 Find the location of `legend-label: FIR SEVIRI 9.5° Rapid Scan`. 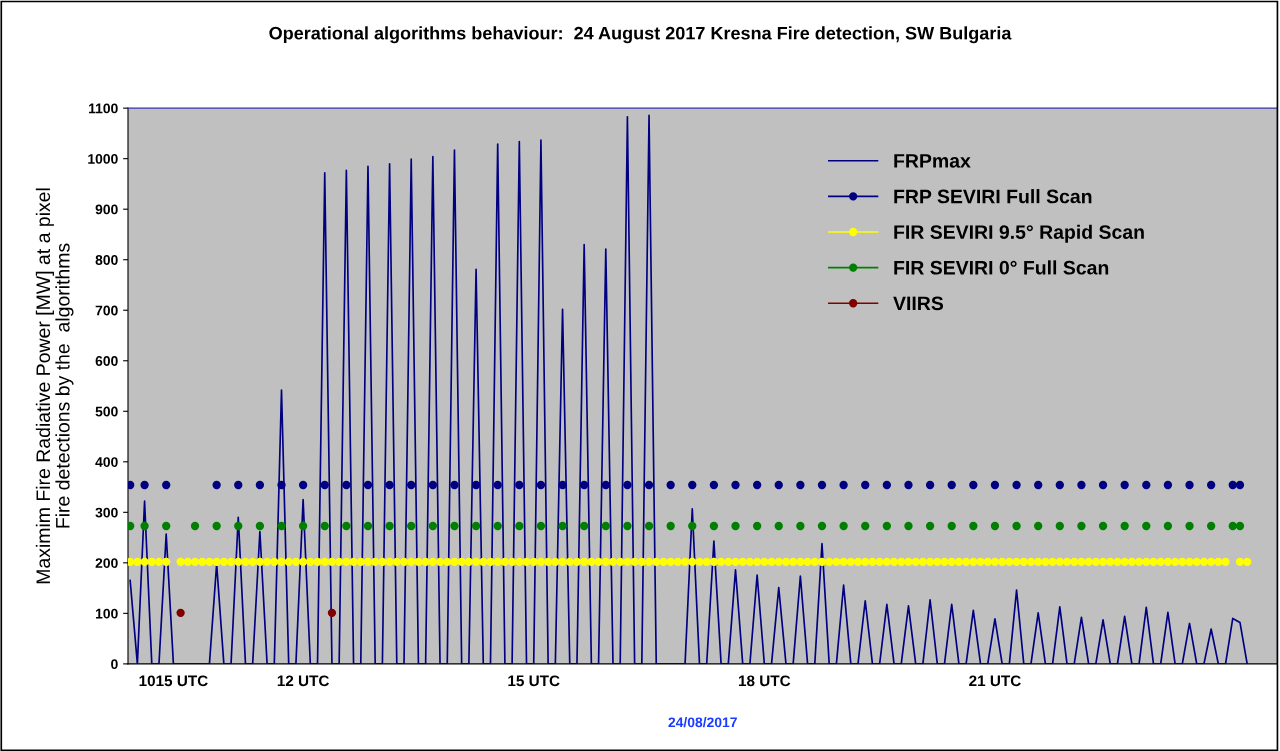

legend-label: FIR SEVIRI 9.5° Rapid Scan is located at coordinates (1019, 233).